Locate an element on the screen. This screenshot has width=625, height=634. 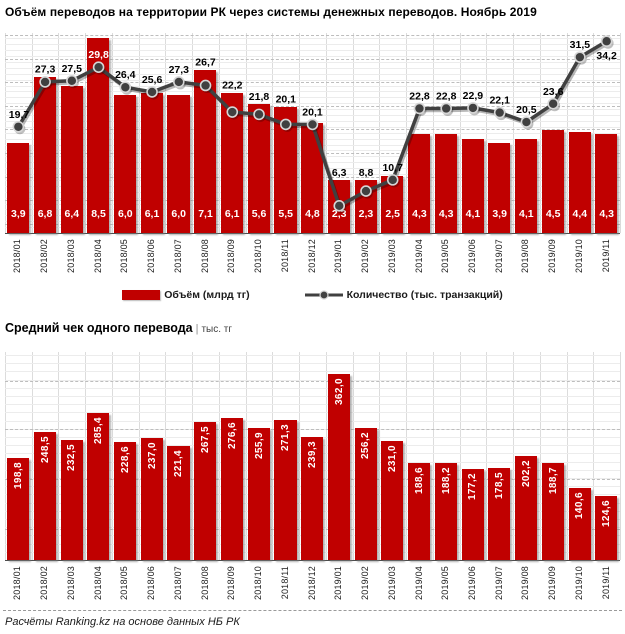
bar-value-label: 267,5 is located at coordinates (205, 439).